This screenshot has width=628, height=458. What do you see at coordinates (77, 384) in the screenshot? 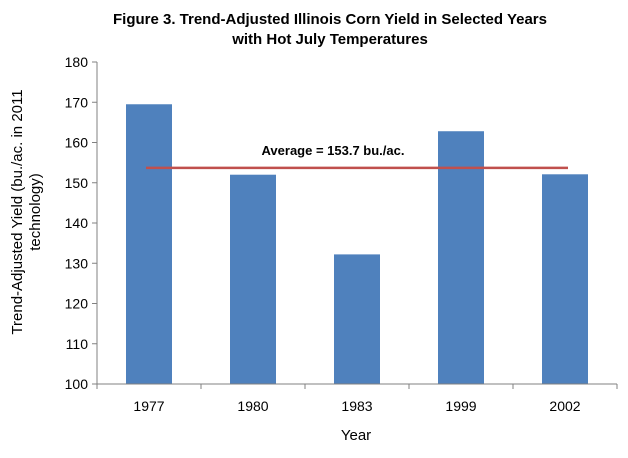
I see `y-tick-label-100: 100` at bounding box center [77, 384].